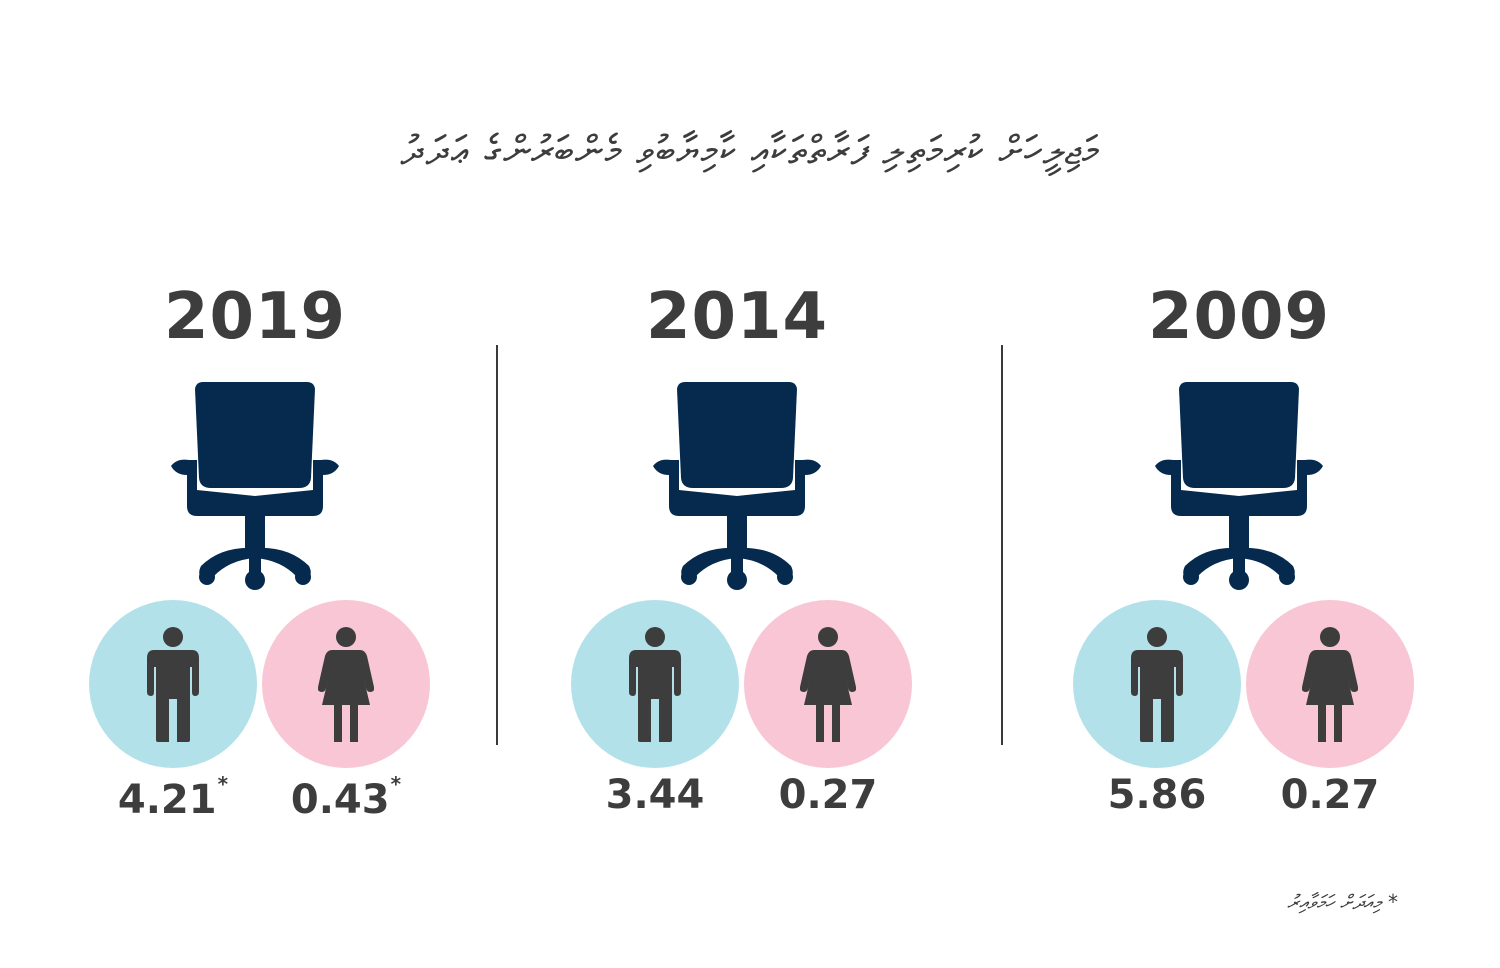  What do you see at coordinates (655, 795) in the screenshot?
I see `male-value: 3.44` at bounding box center [655, 795].